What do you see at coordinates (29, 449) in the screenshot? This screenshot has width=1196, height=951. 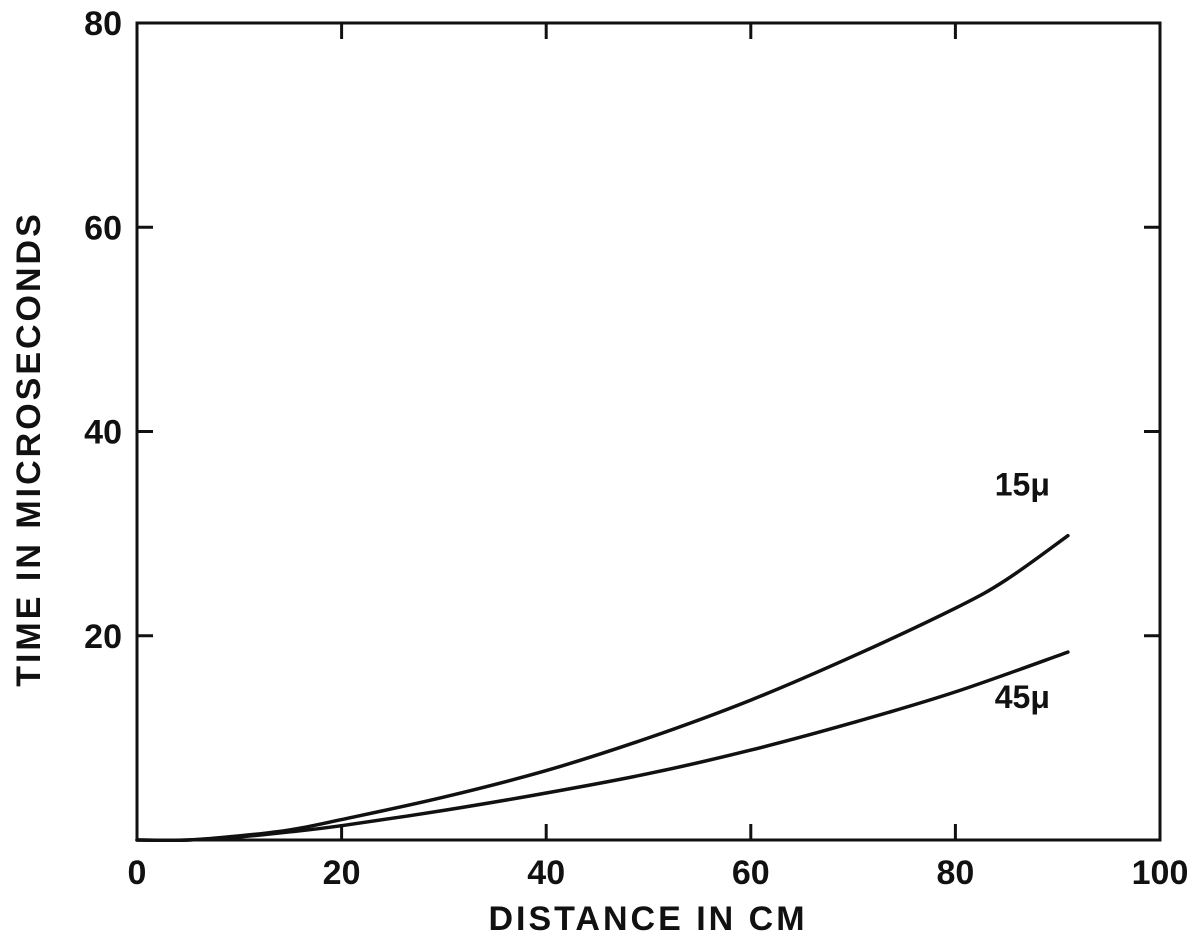 I see `y-axis-title: TIME IN MICROSECONDS` at bounding box center [29, 449].